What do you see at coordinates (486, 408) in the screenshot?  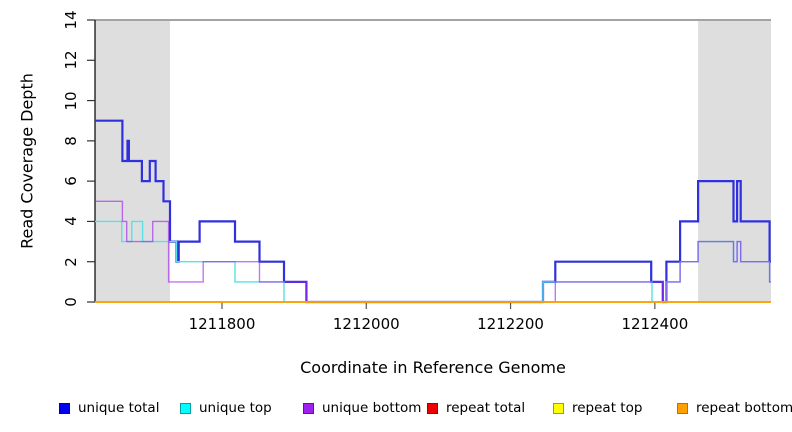 I see `legend-label: repeat total` at bounding box center [486, 408].